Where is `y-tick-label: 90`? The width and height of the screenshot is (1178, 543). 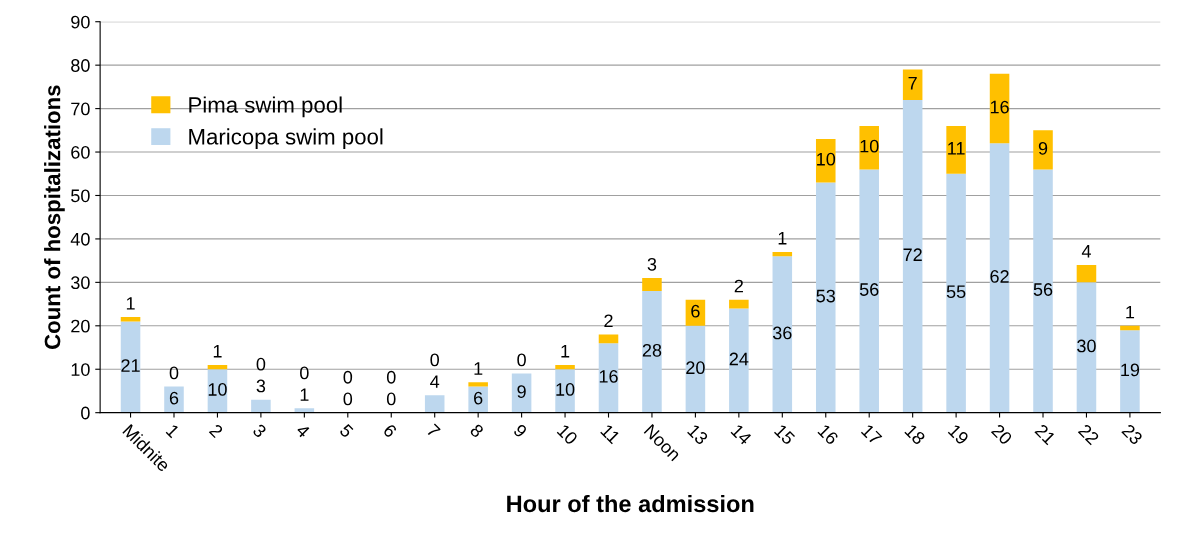
y-tick-label: 90 is located at coordinates (80, 22).